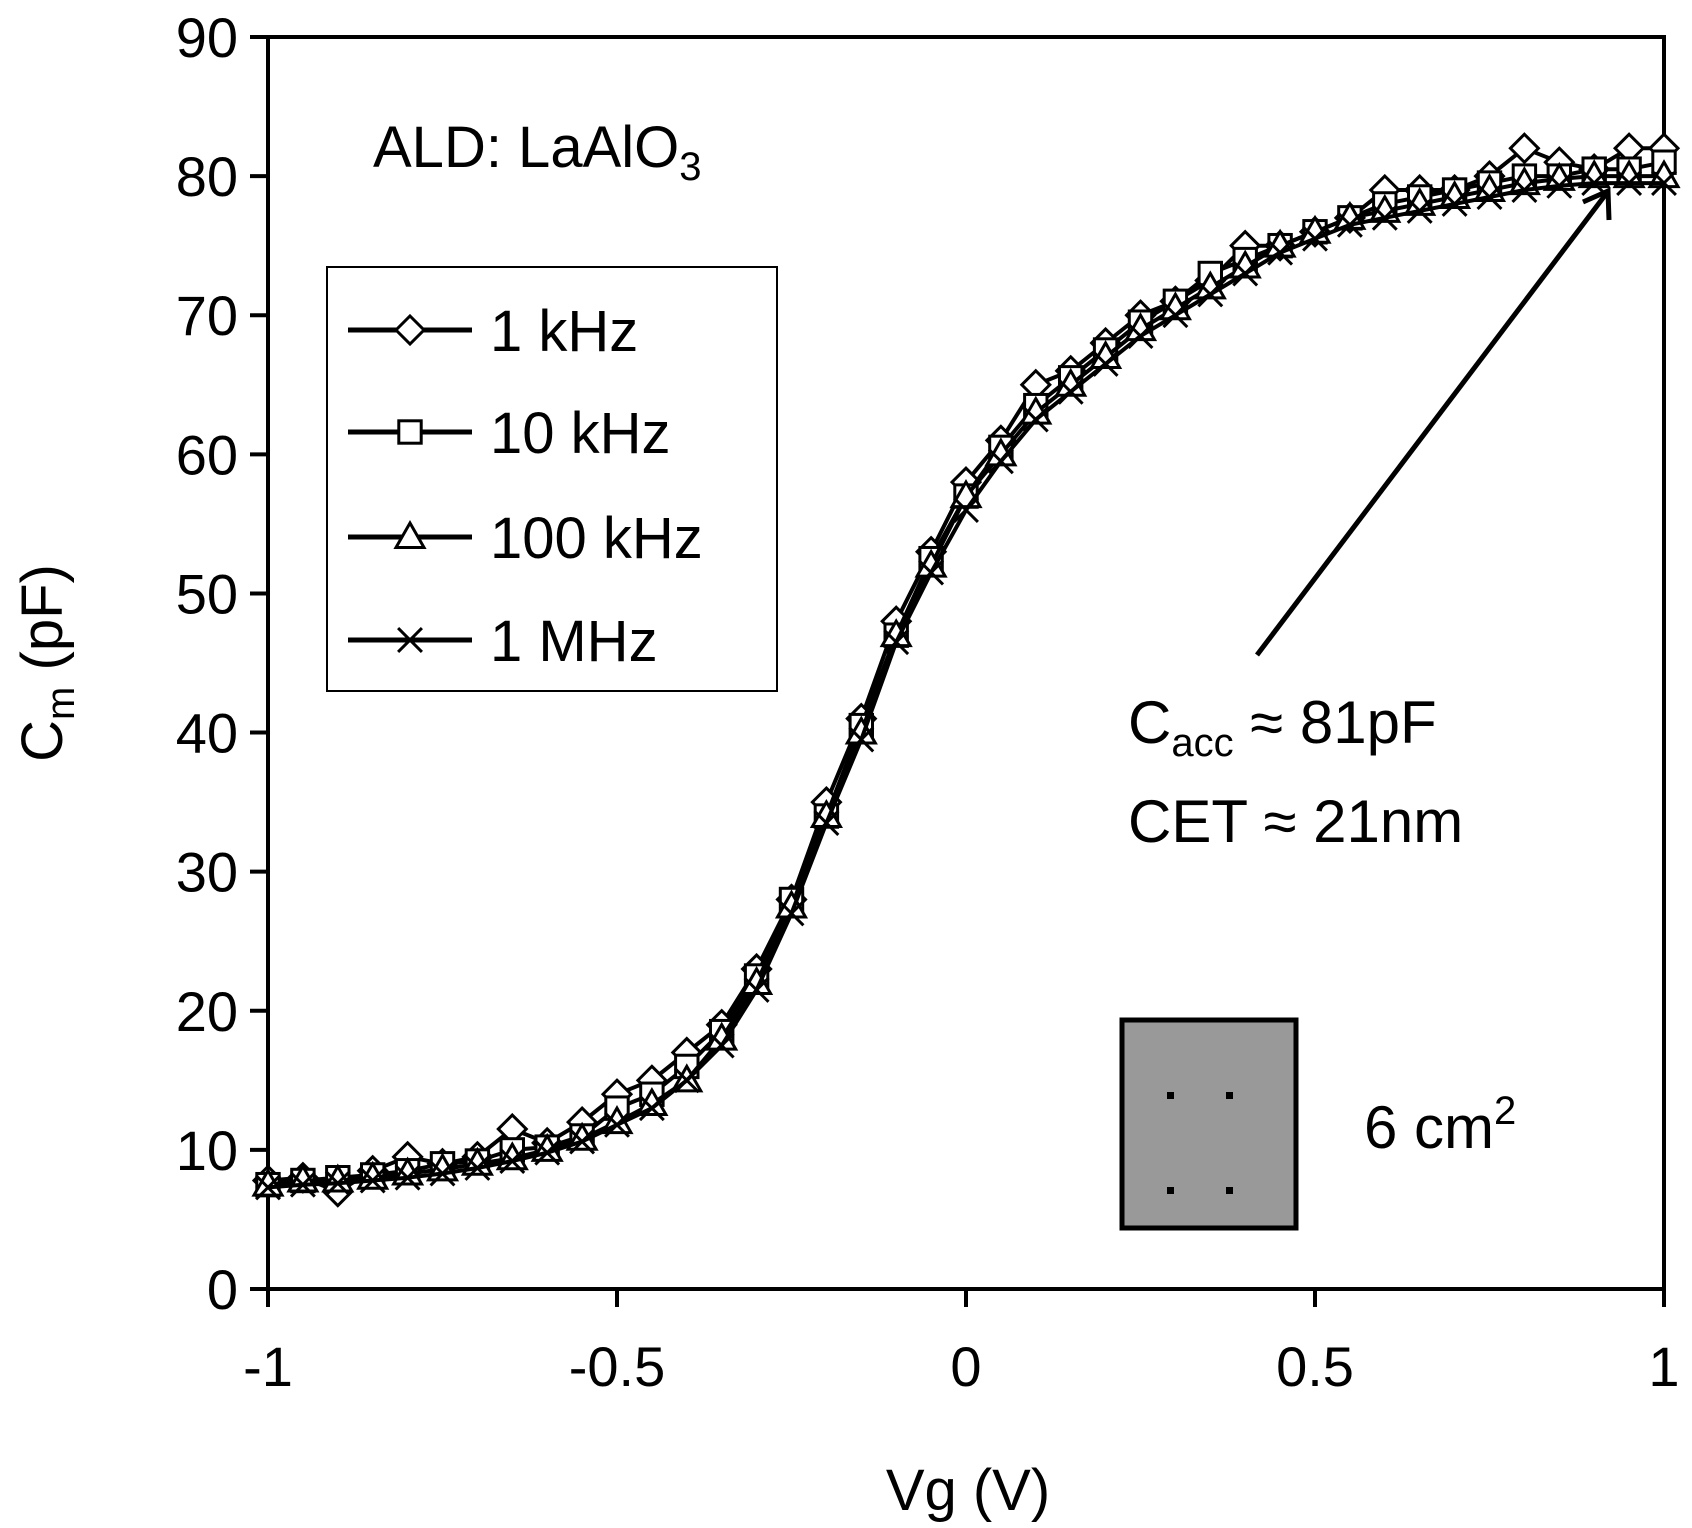 Image resolution: width=1692 pixels, height=1528 pixels. I want to click on cacc-annotation: Cacc ≈ 81pF, so click(1282, 727).